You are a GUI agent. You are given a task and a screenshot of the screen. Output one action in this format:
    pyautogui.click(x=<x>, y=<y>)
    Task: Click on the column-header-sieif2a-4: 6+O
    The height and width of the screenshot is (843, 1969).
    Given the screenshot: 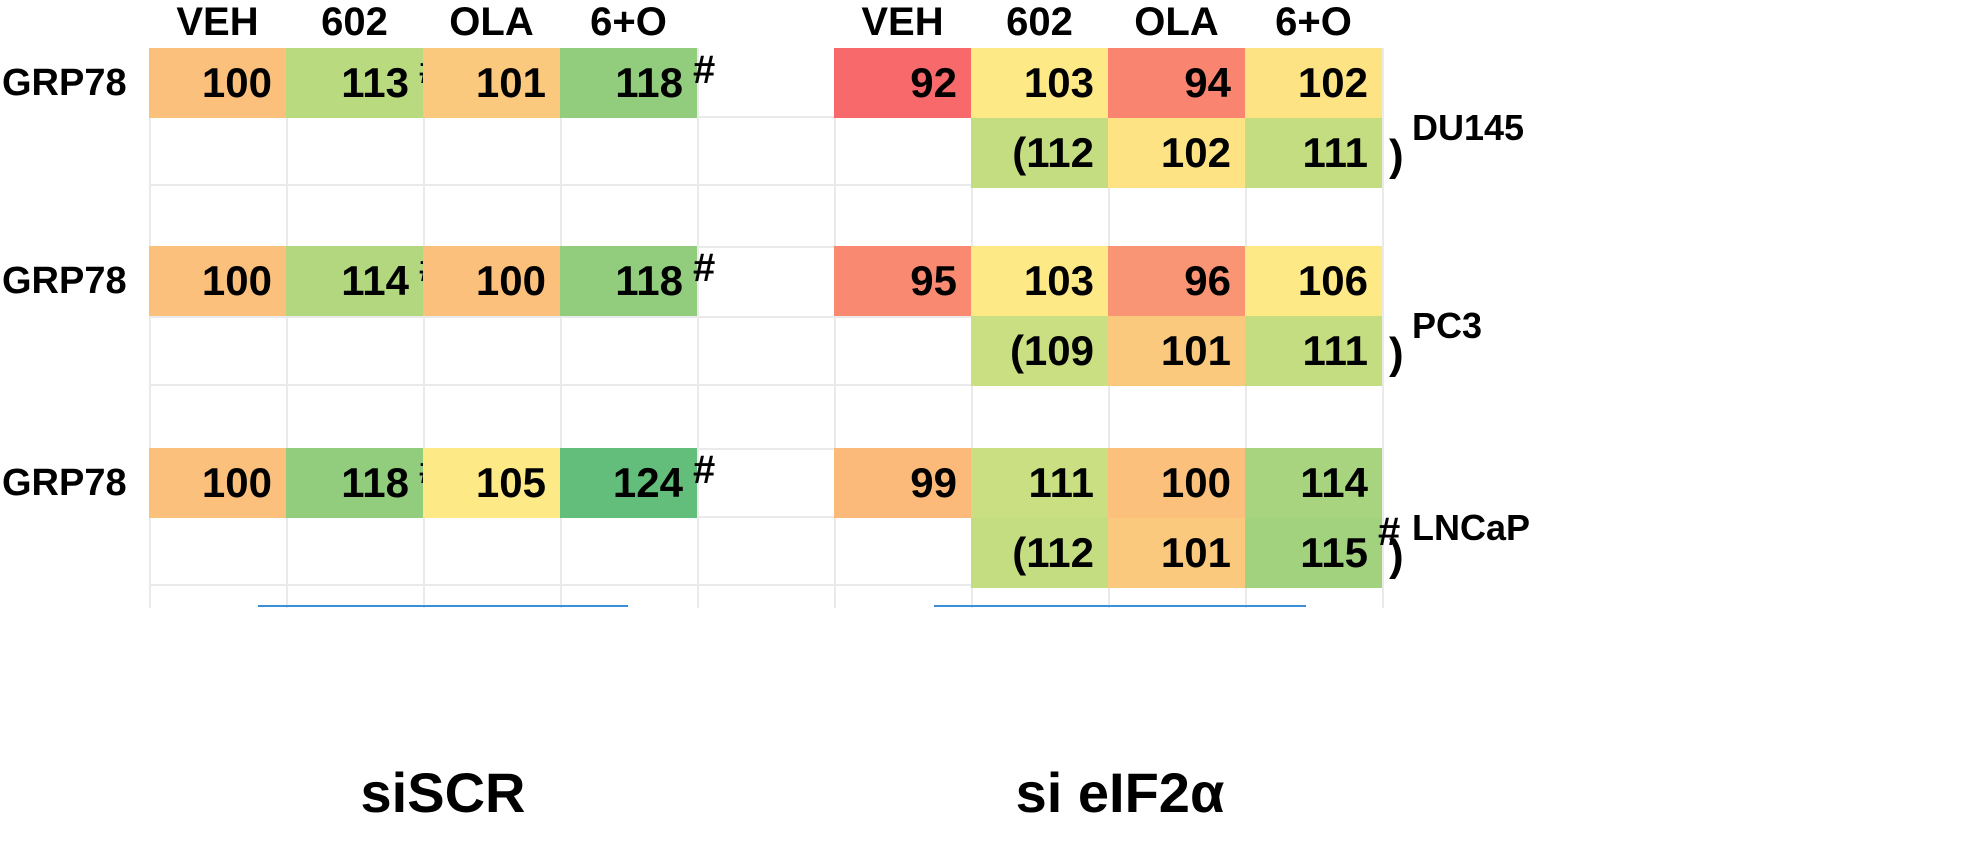 What is the action you would take?
    pyautogui.click(x=1313, y=22)
    